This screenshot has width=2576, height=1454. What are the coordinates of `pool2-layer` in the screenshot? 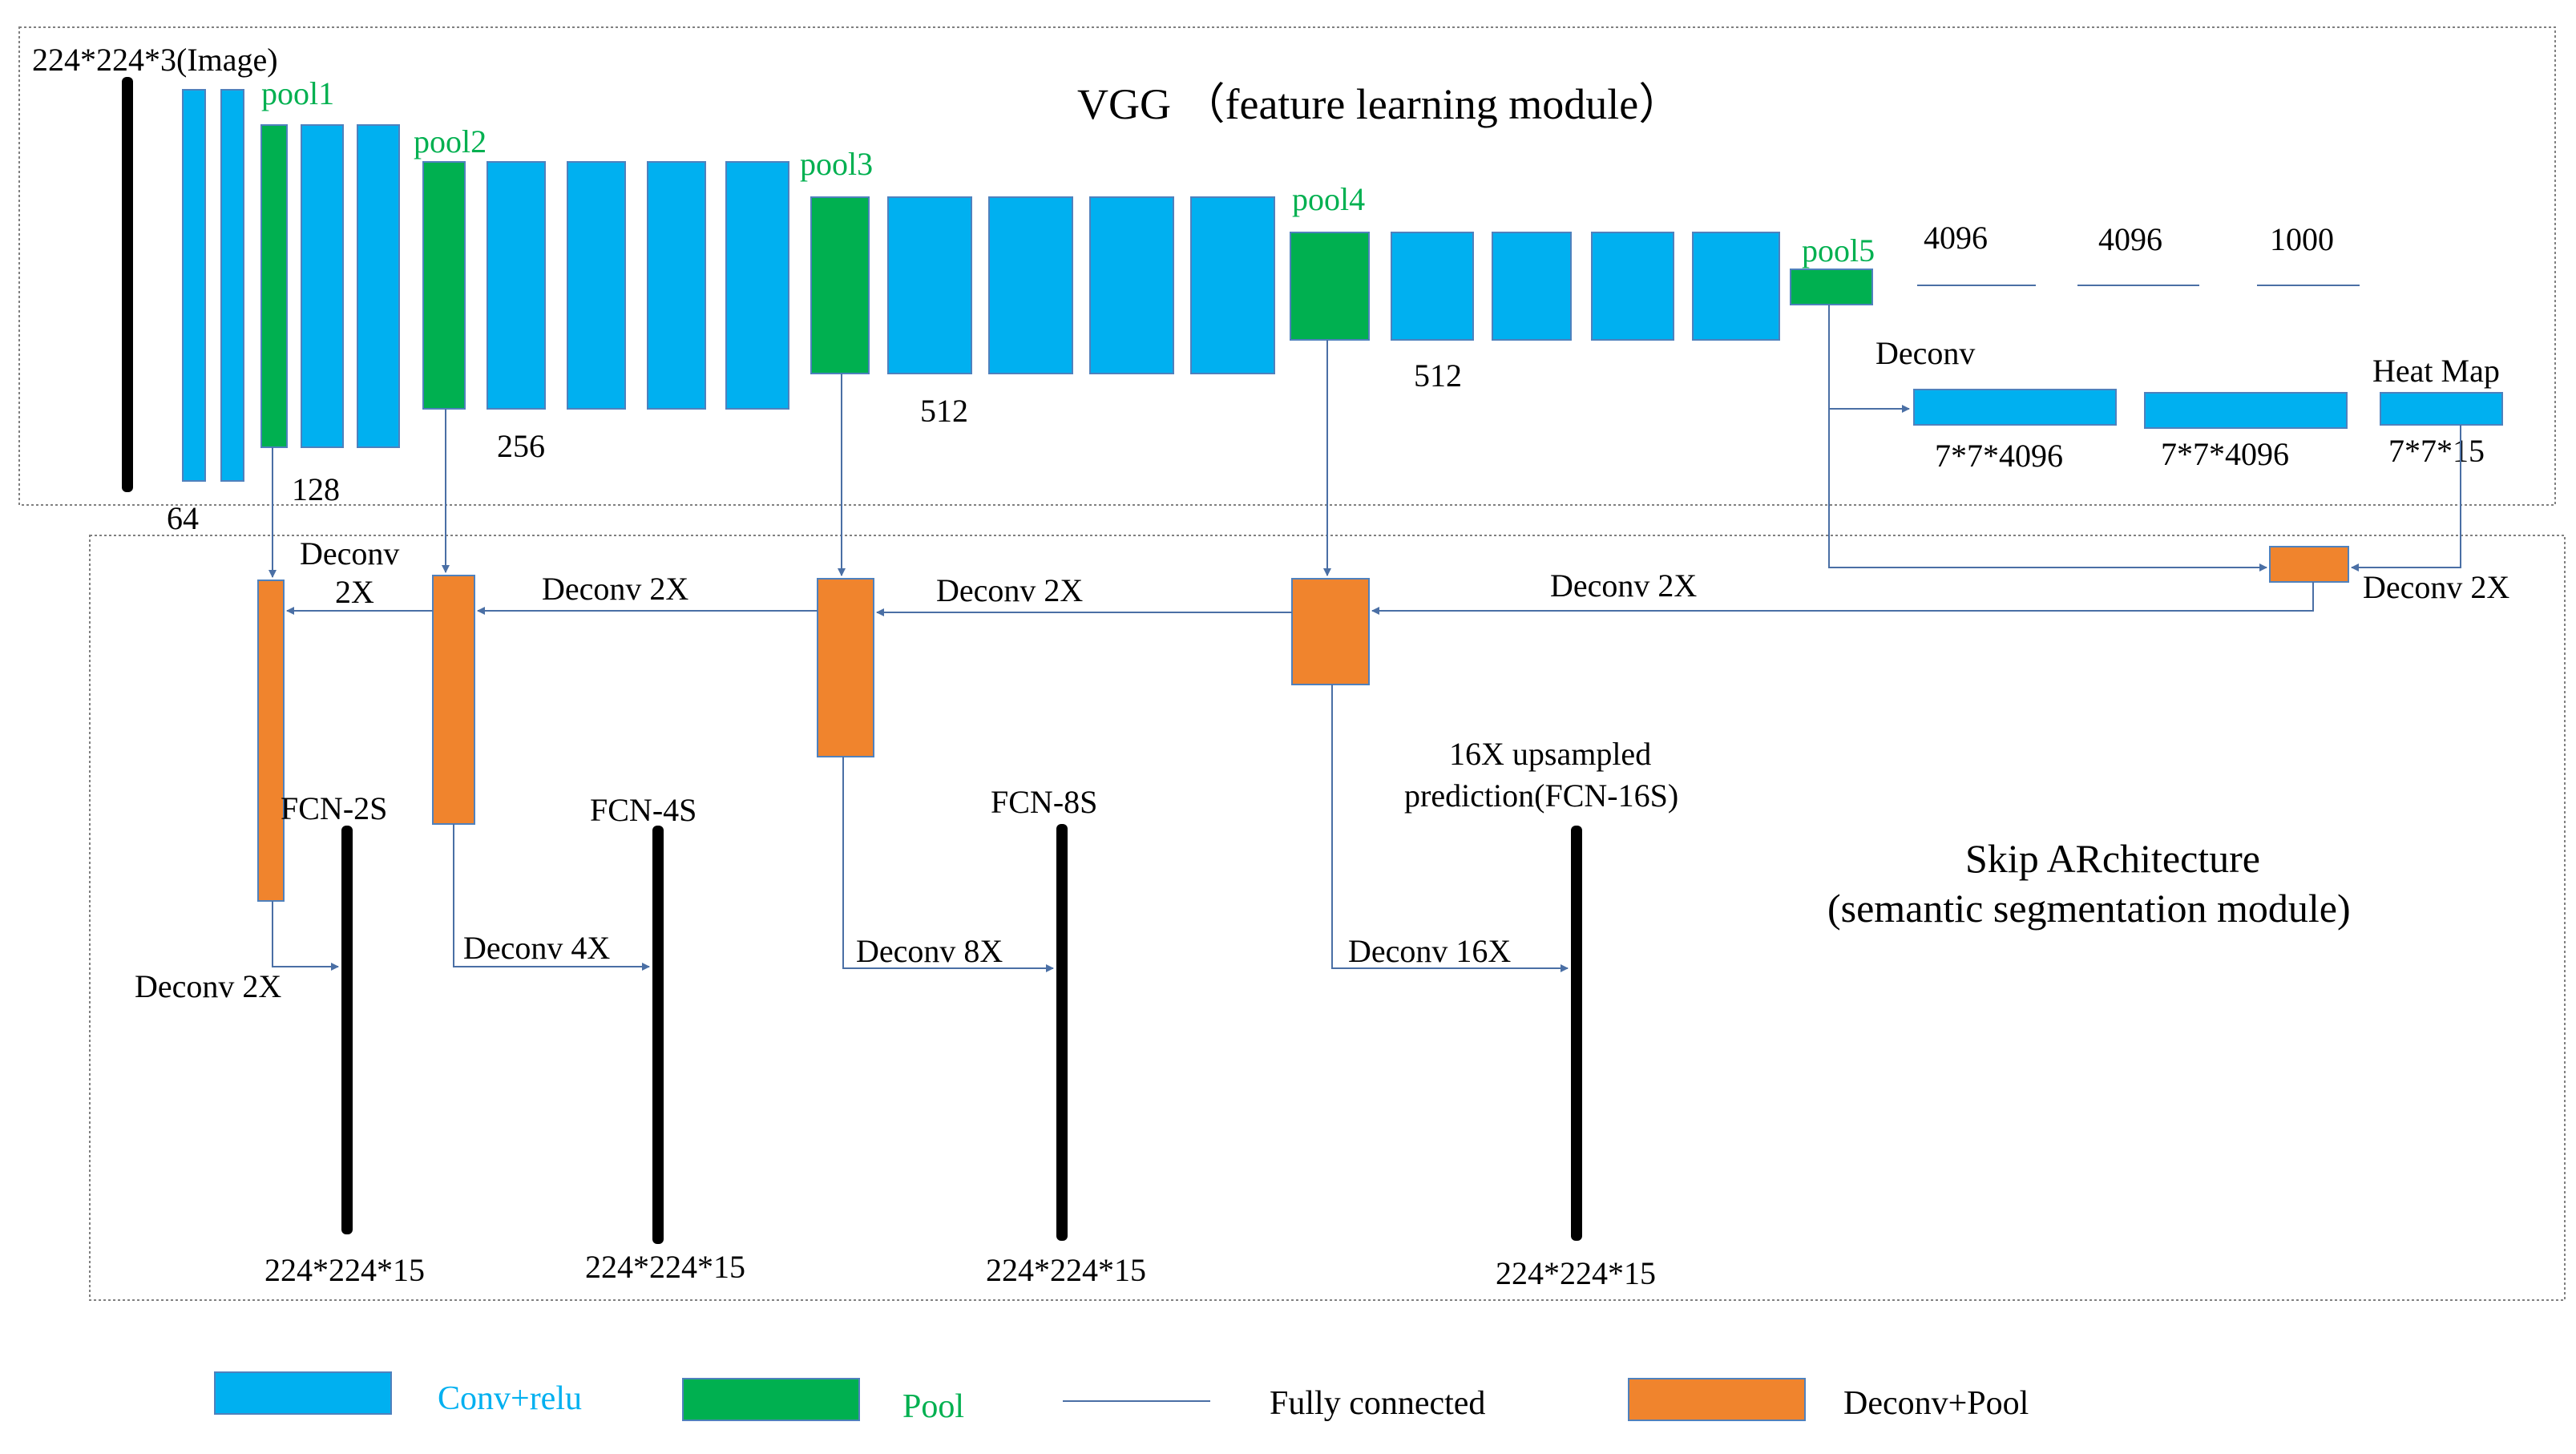 It's located at (444, 285).